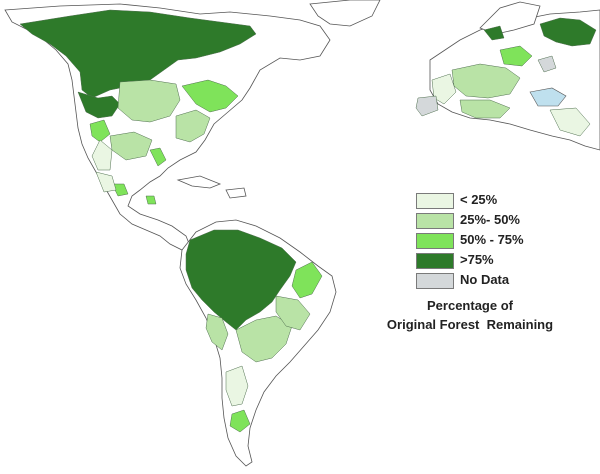  What do you see at coordinates (236, 193) in the screenshot?
I see `hispaniola-outline` at bounding box center [236, 193].